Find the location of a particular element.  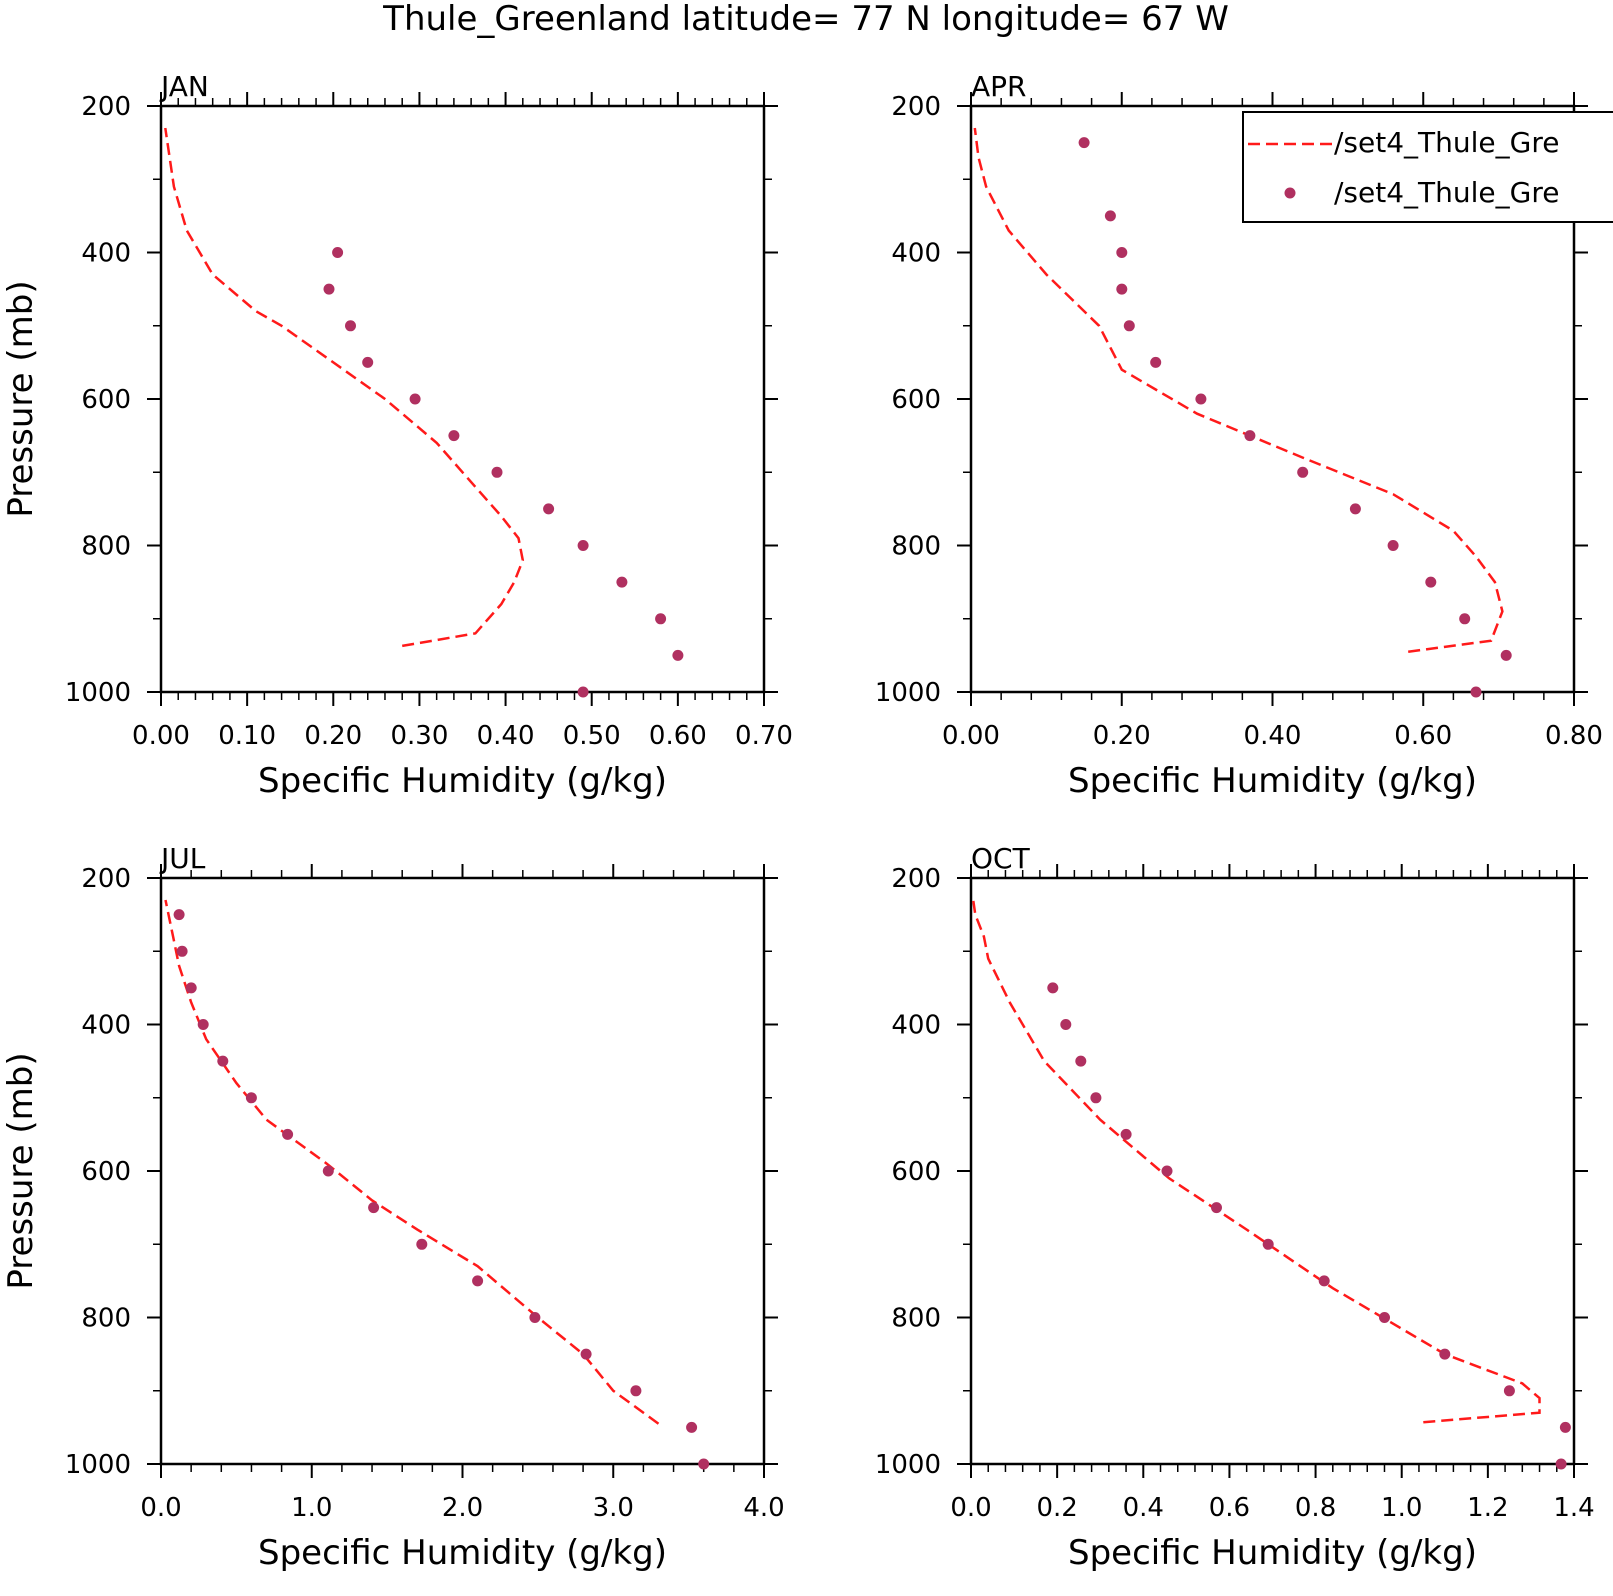

legend-box is located at coordinates (1427, 167).